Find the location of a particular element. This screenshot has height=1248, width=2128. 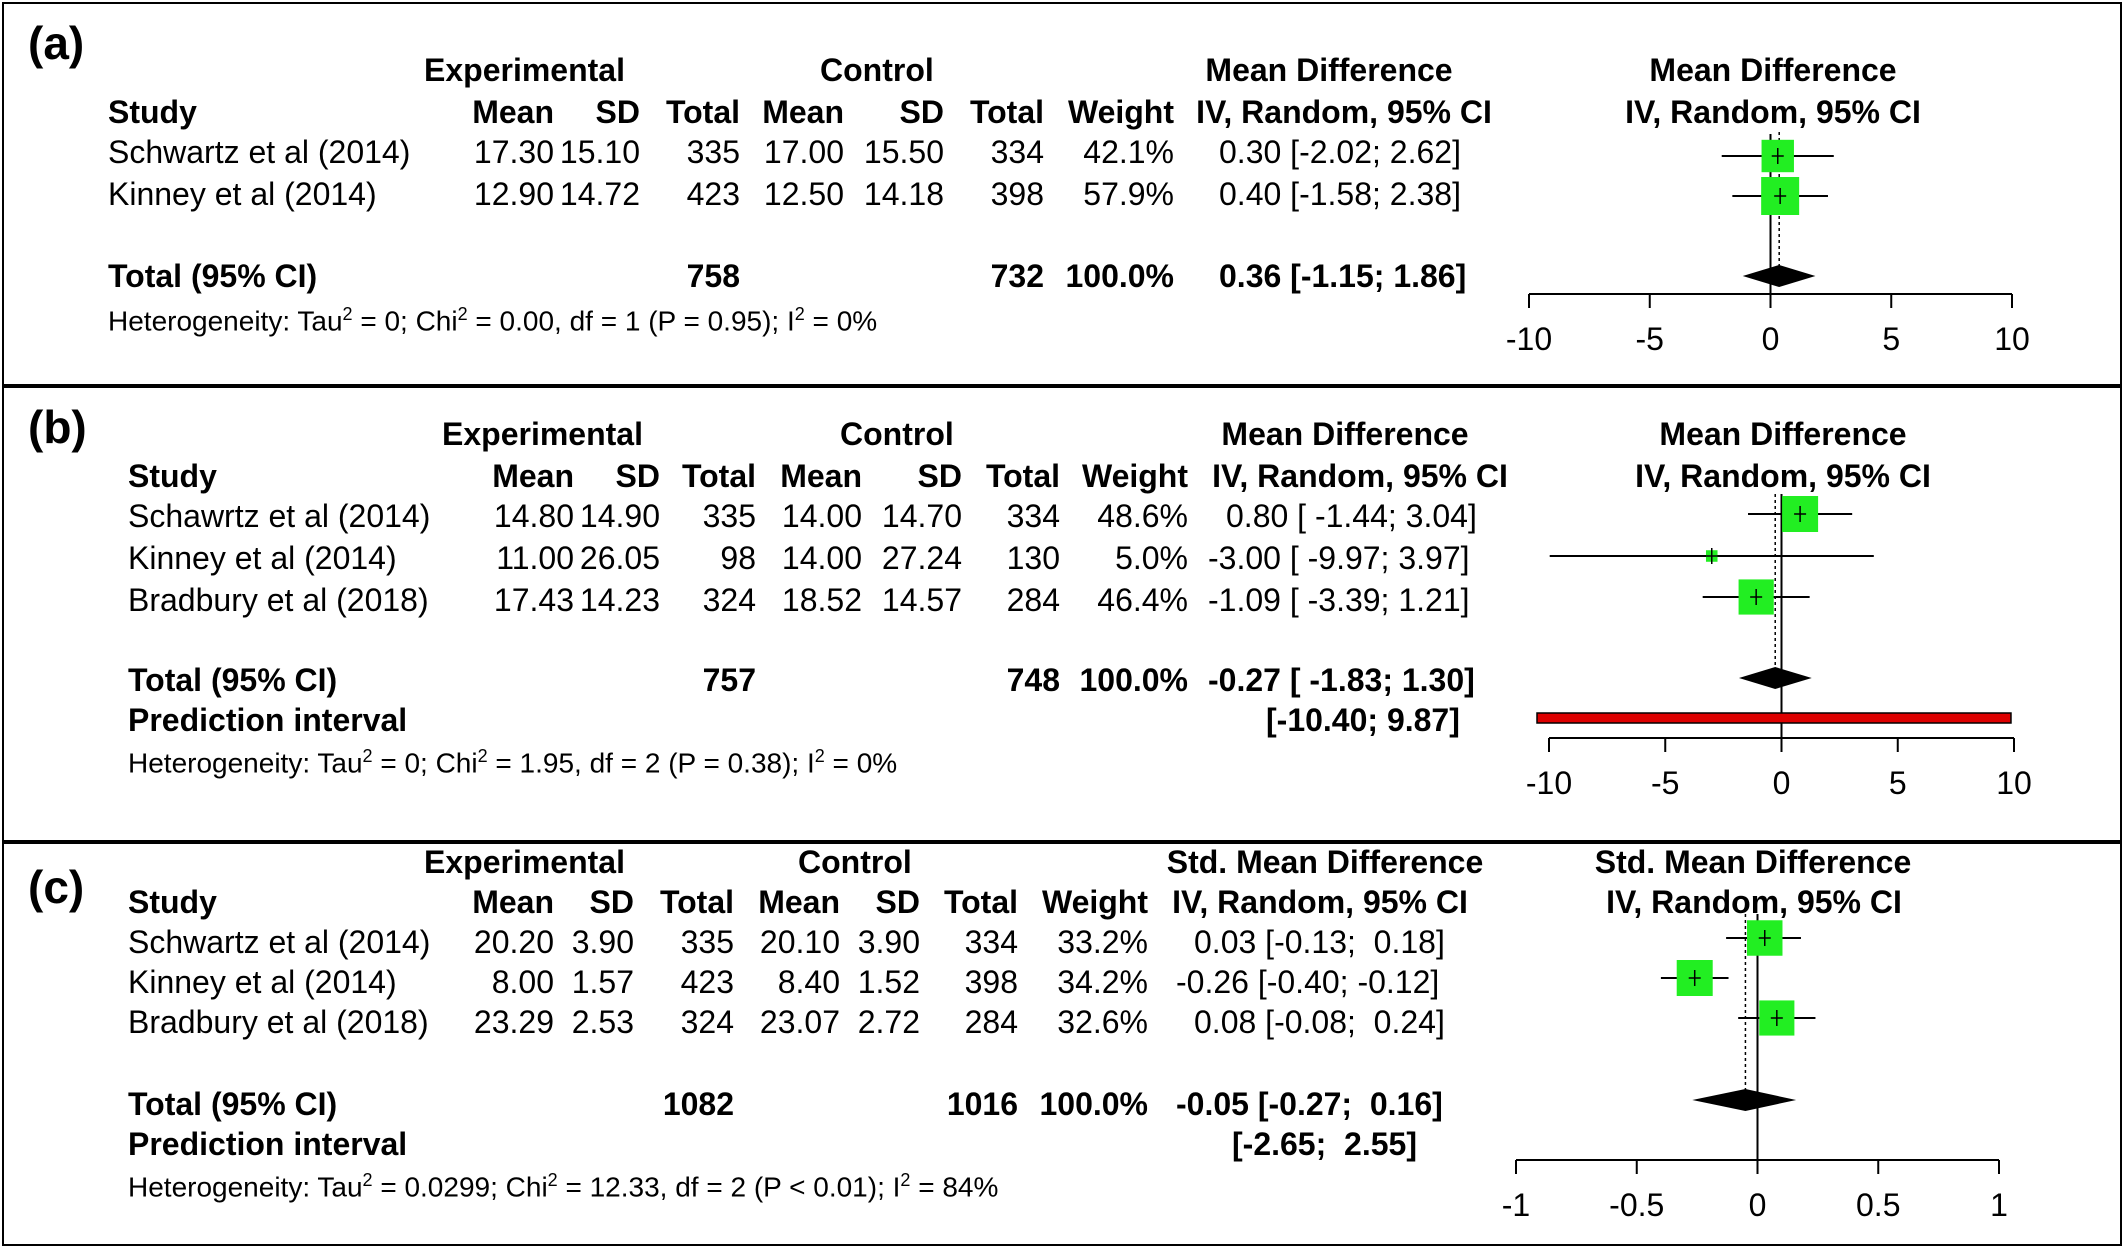

plot-title: Std. Mean Difference is located at coordinates (1753, 862).